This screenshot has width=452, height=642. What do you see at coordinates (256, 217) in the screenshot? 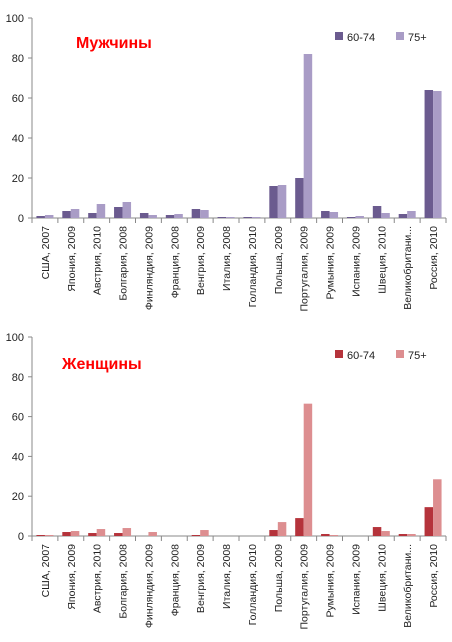
I see `bar-75+-8` at bounding box center [256, 217].